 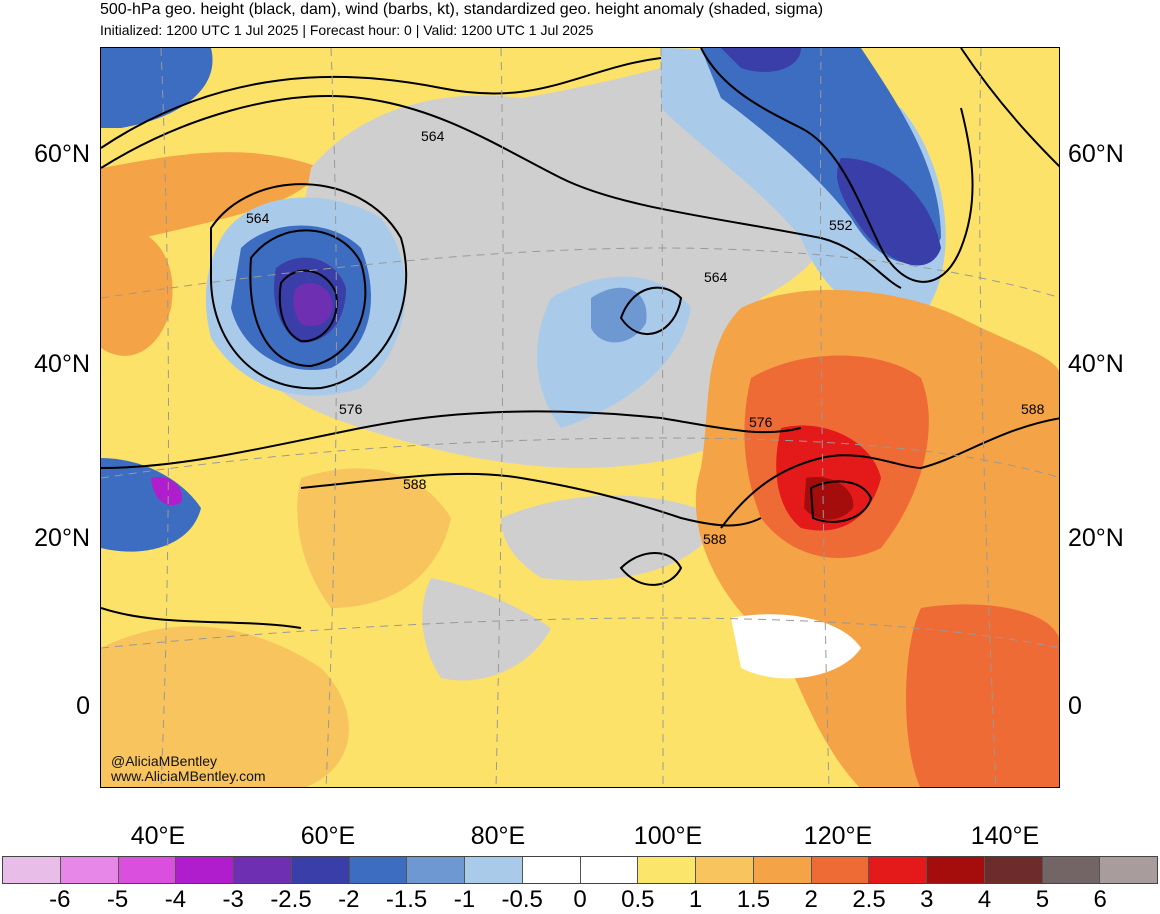 What do you see at coordinates (464, 899) in the screenshot?
I see `colorbar-label: -1` at bounding box center [464, 899].